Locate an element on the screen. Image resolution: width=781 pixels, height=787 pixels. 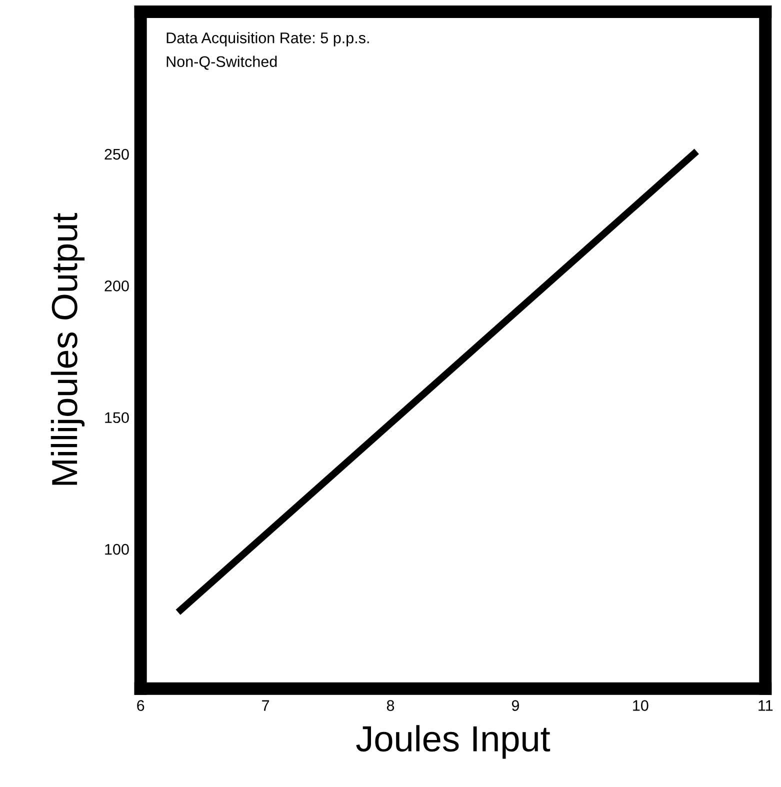
x-tick-label: 11 is located at coordinates (765, 705).